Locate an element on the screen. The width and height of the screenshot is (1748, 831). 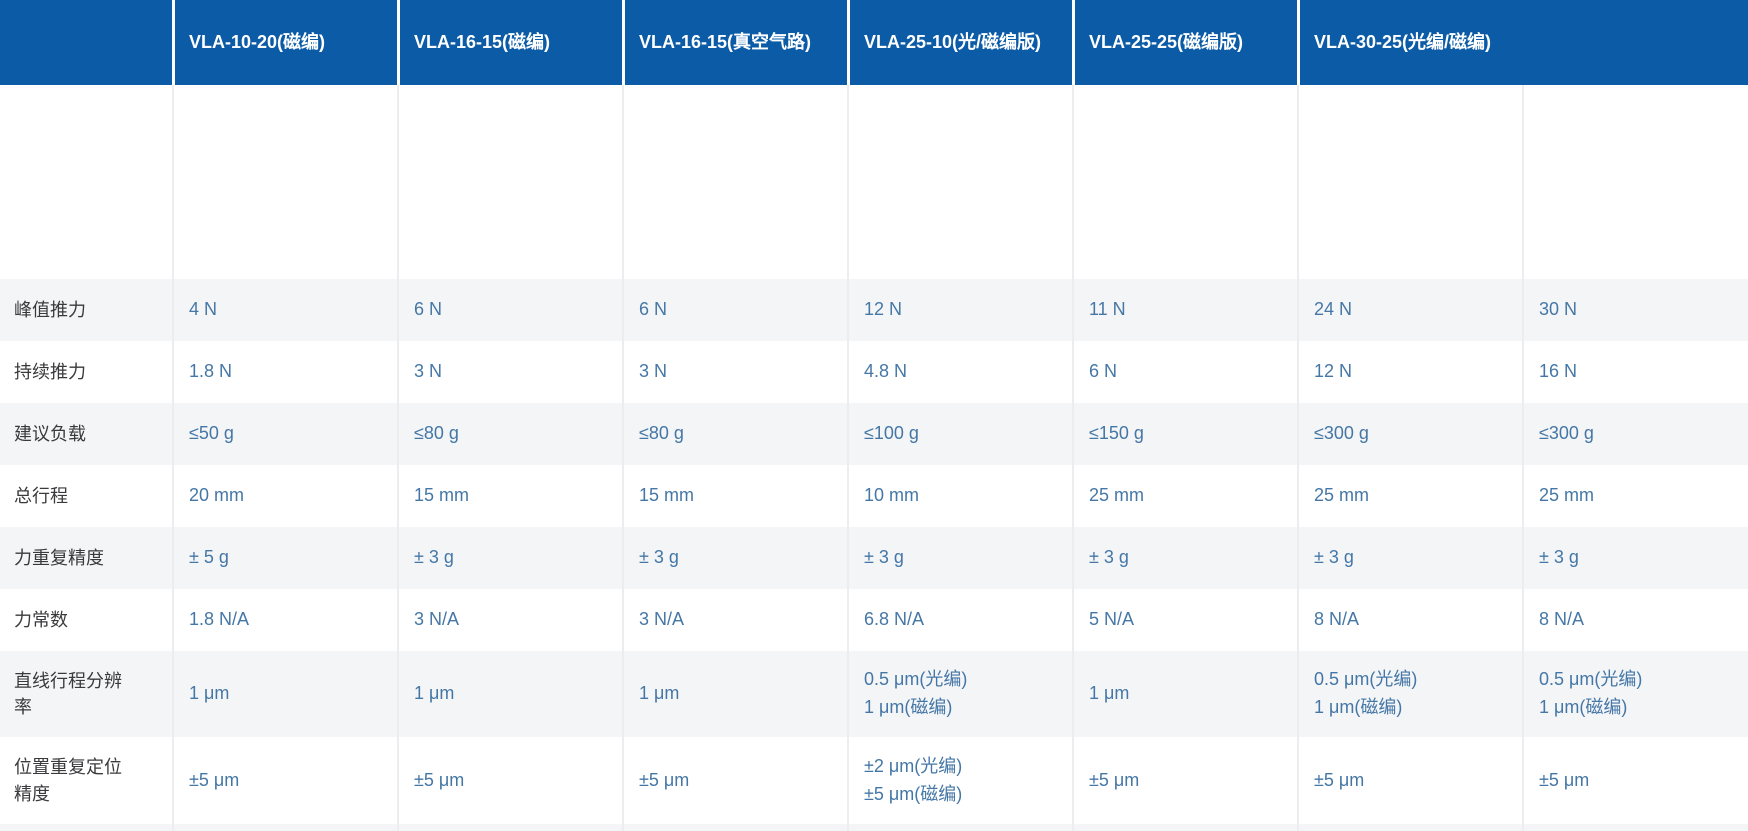
spec-value-cell: ±2 μm(光编) ±5 μm(磁编) is located at coordinates (959, 780).